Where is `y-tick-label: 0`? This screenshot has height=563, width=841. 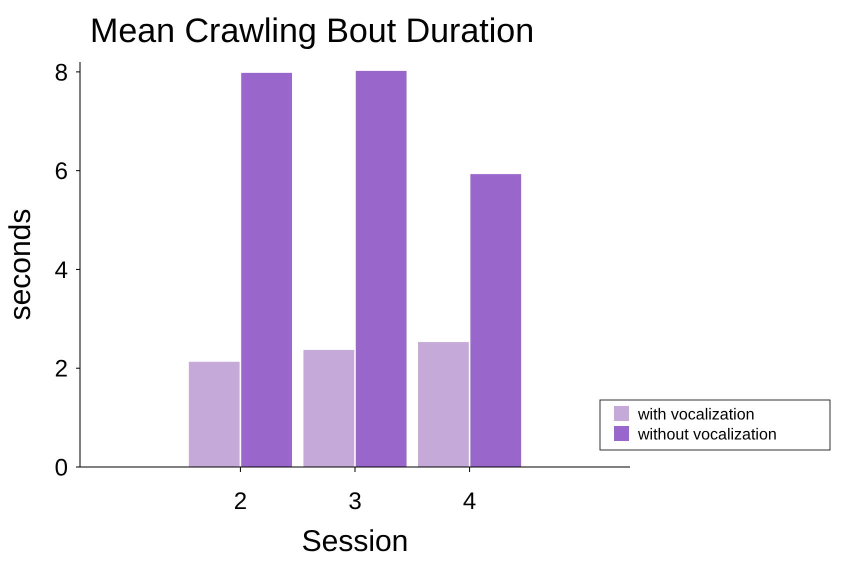 y-tick-label: 0 is located at coordinates (61, 468).